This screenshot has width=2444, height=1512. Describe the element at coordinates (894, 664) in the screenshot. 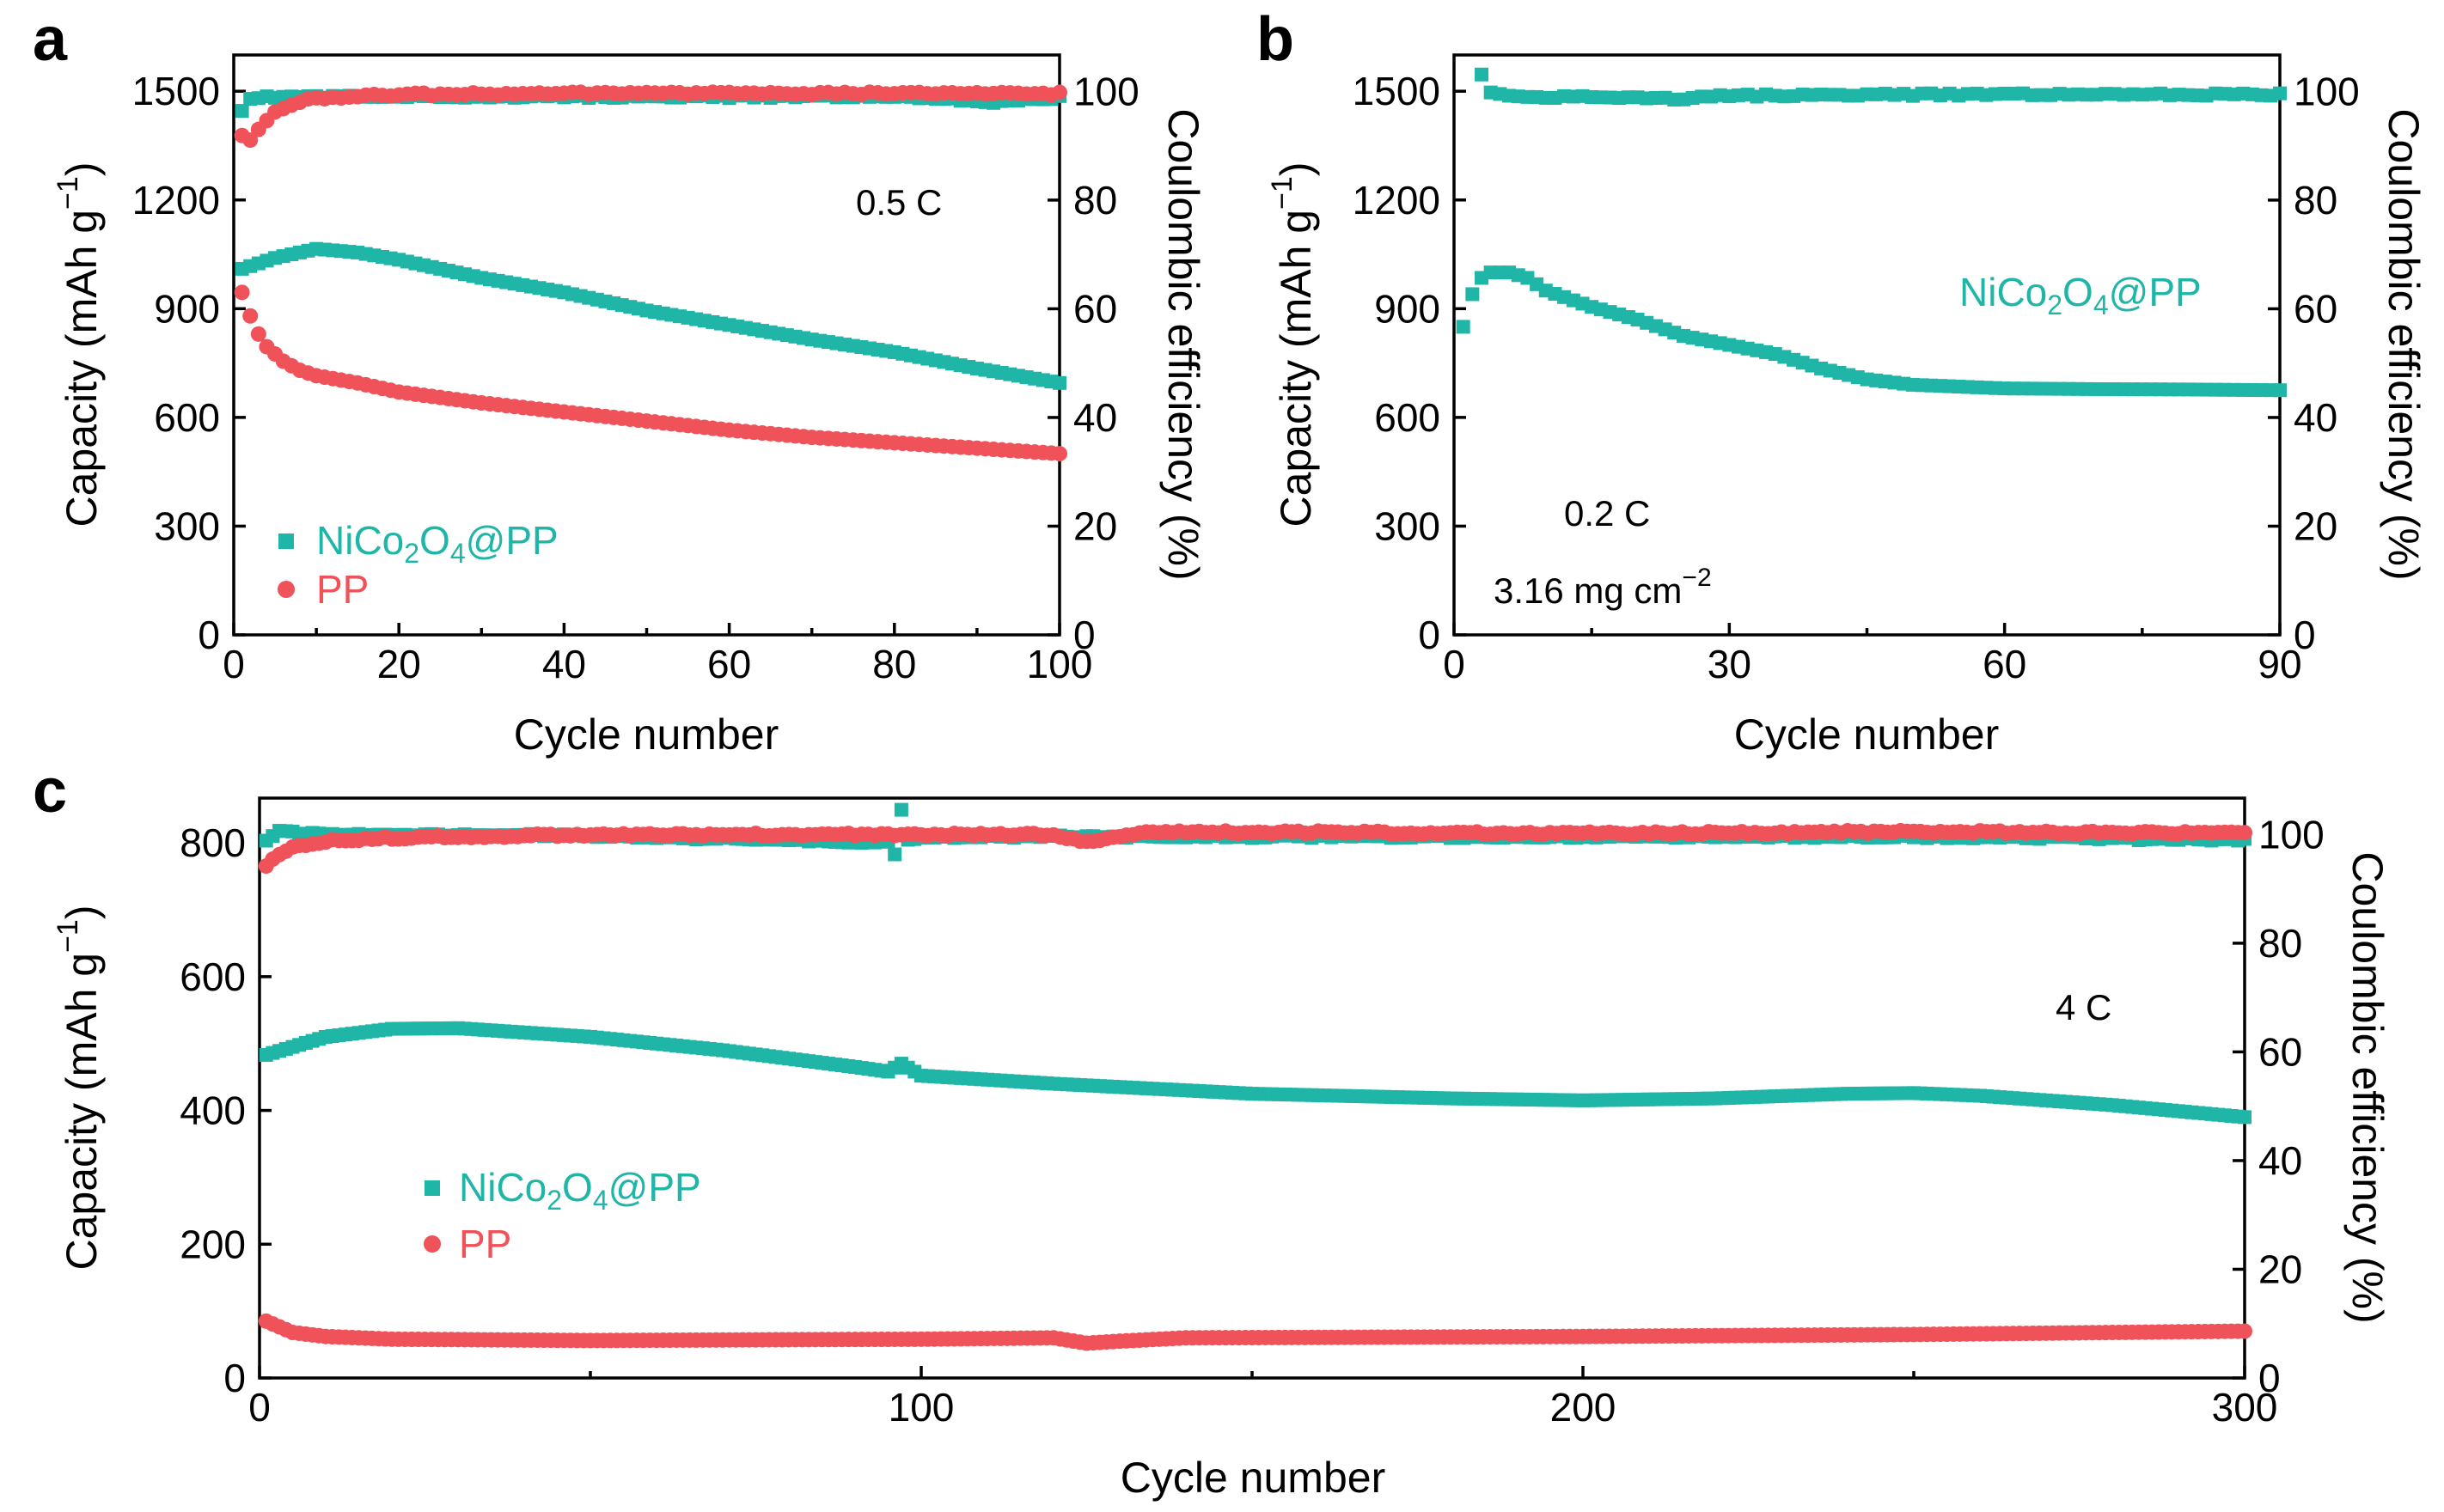

I see `x-tick-label: 80` at that location.